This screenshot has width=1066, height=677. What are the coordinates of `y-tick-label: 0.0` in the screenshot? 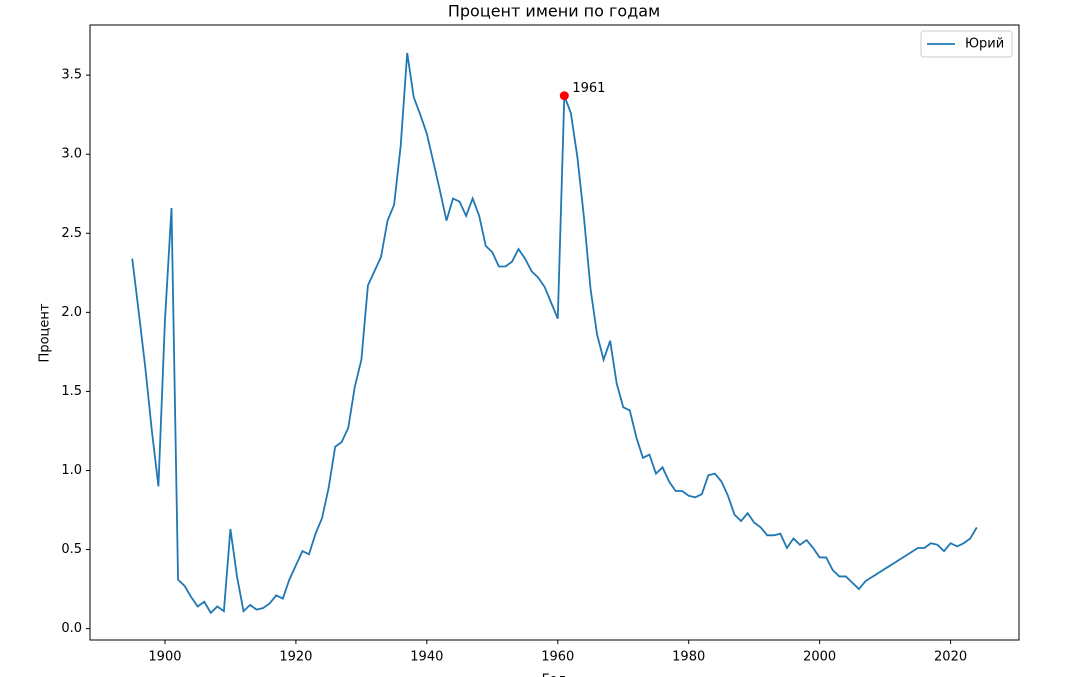 It's located at (71, 628).